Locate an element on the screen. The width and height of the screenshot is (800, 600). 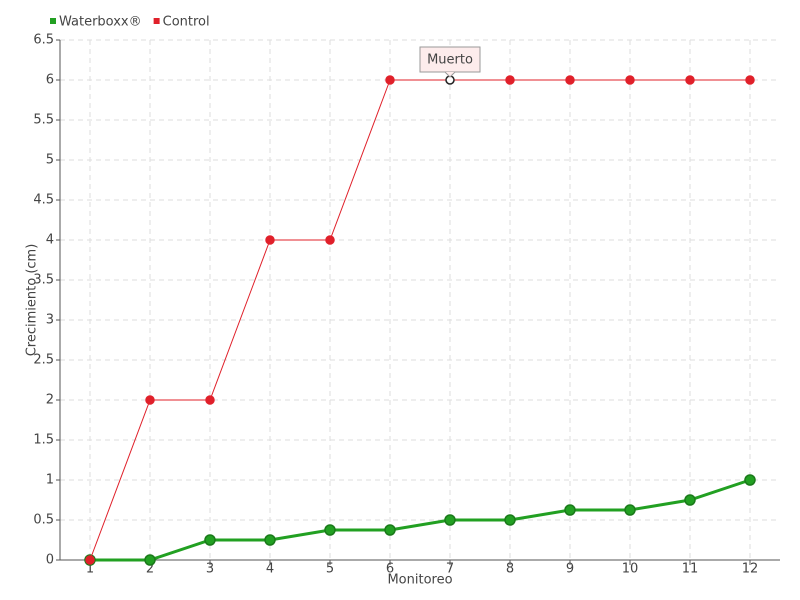
y-tick-label: 1.5 is located at coordinates (43, 440).